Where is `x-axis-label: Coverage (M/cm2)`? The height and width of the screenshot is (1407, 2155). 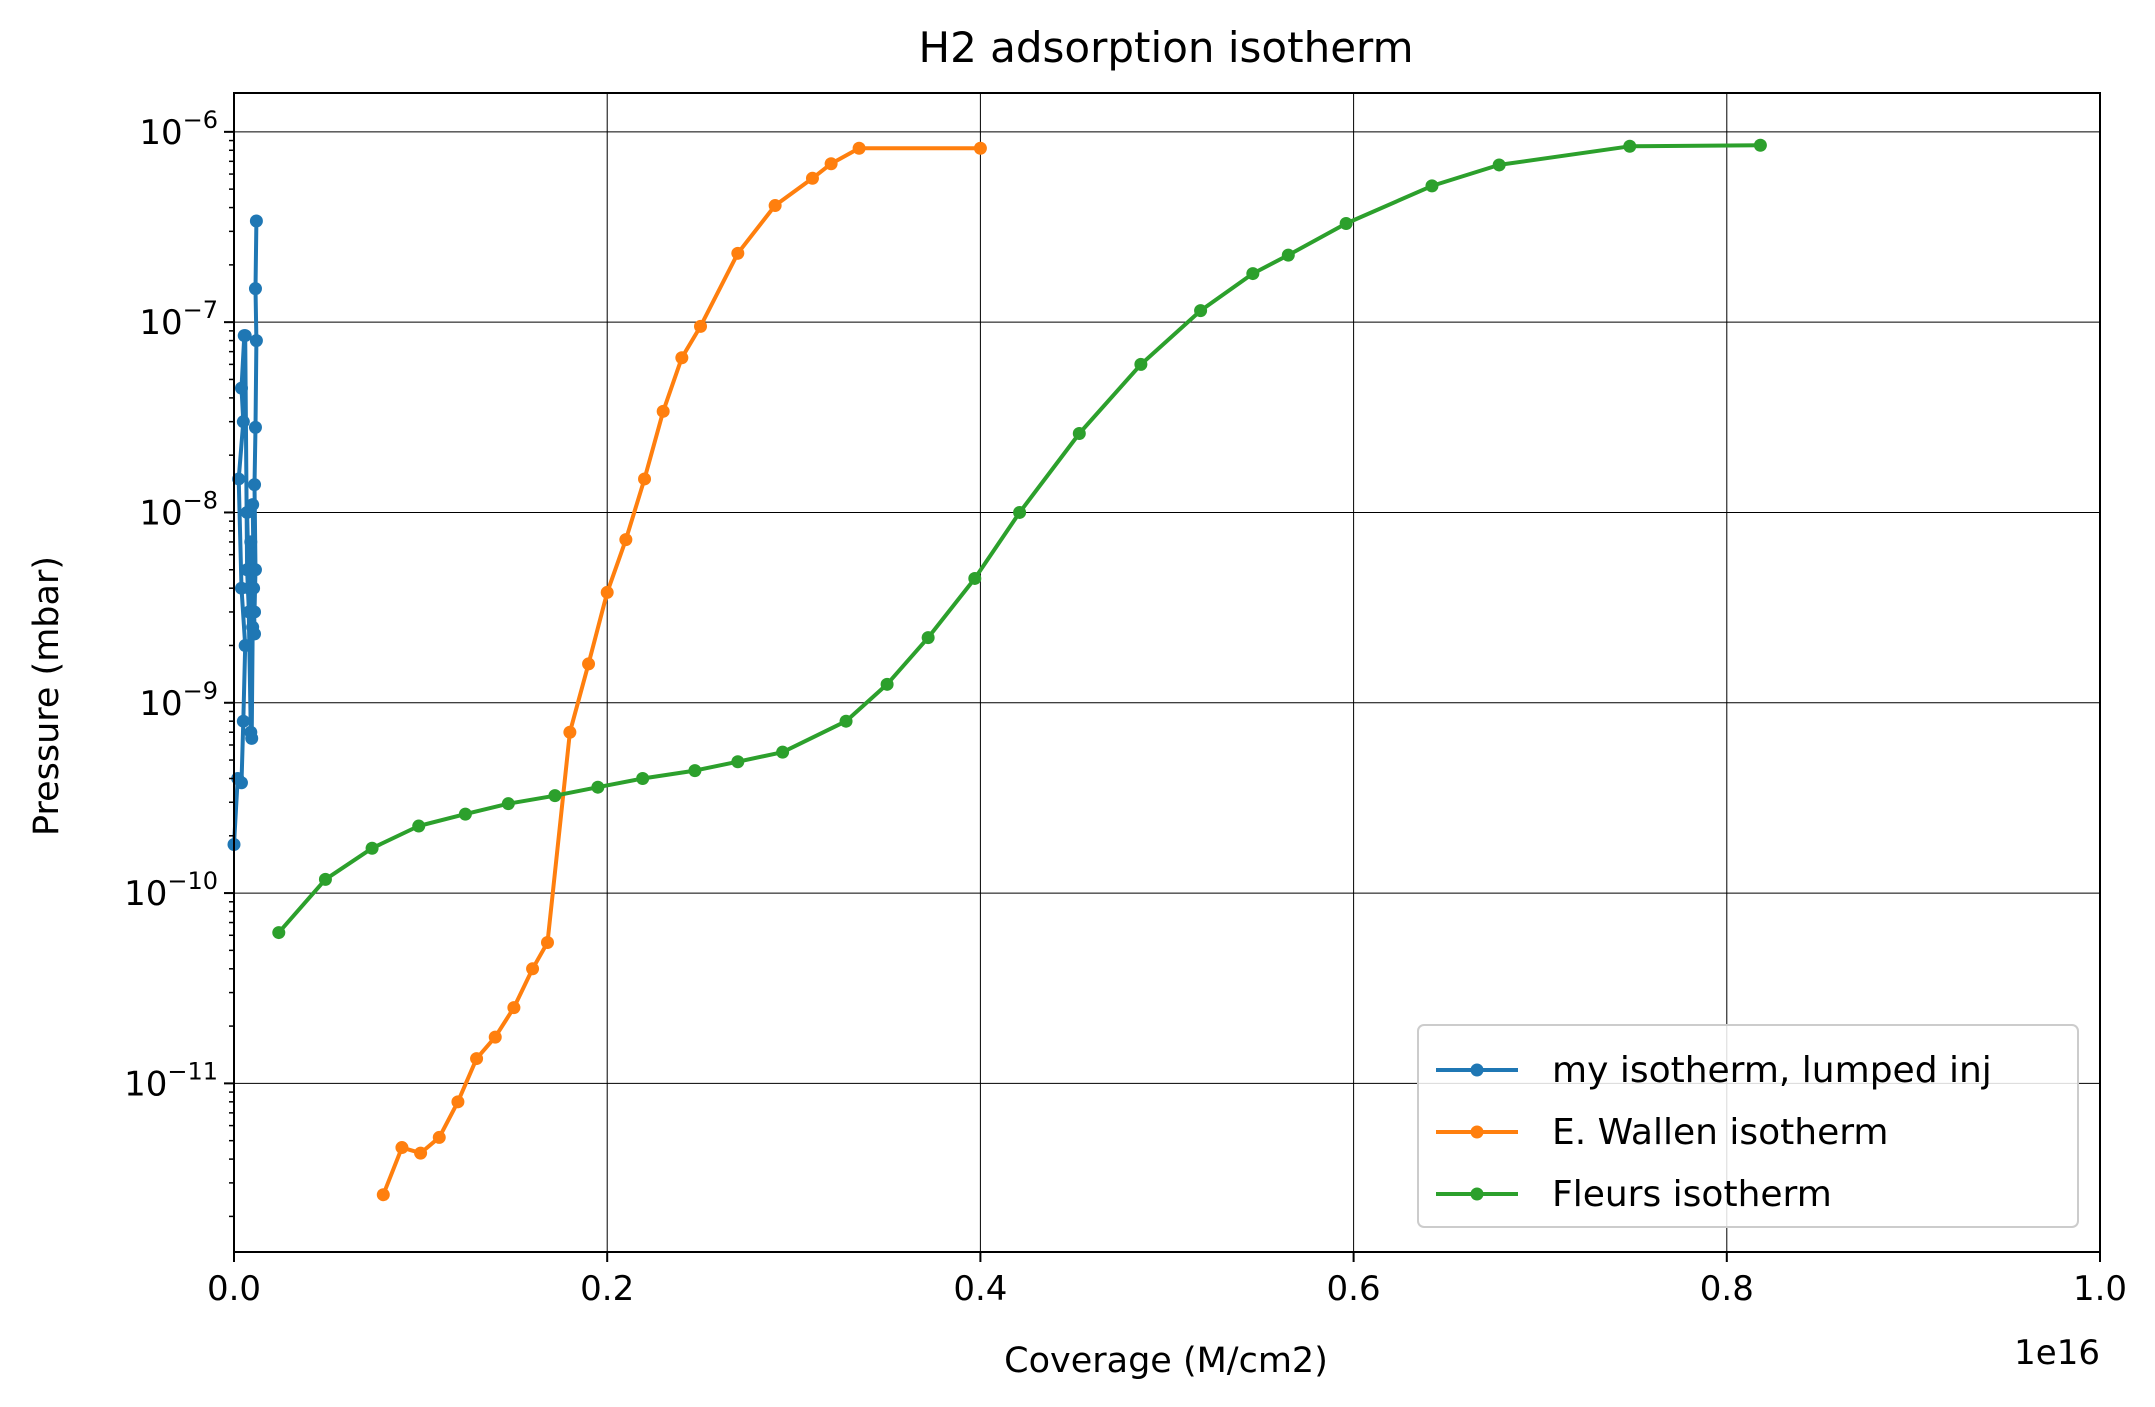 x-axis-label: Coverage (M/cm2) is located at coordinates (1166, 1361).